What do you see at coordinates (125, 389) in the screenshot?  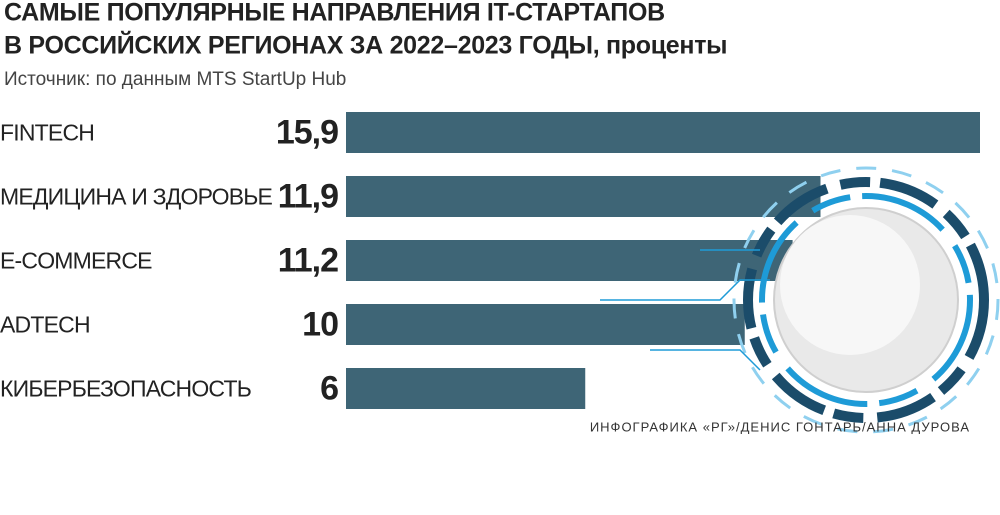 I see `category-label: КИБЕРБЕЗОПАСНОСТЬ` at bounding box center [125, 389].